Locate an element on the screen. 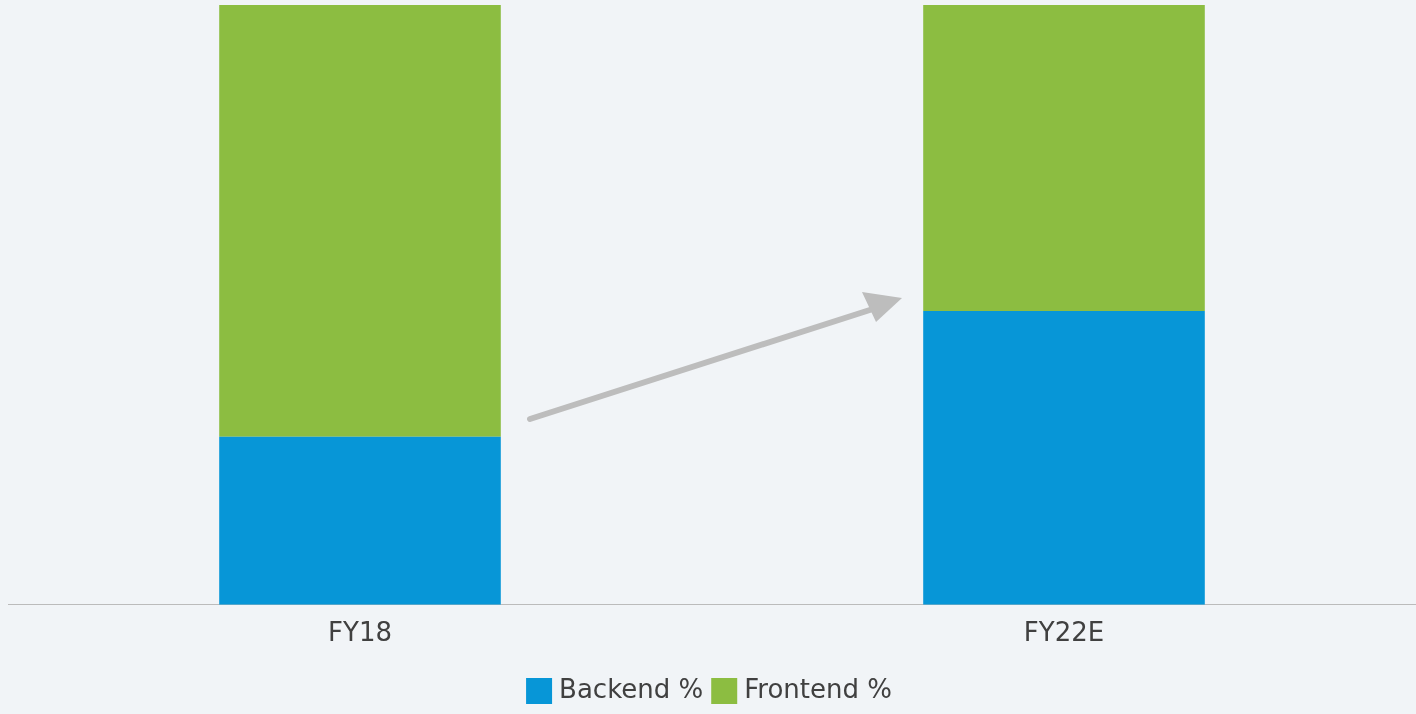  x-tick-label: FY22E is located at coordinates (1064, 632).